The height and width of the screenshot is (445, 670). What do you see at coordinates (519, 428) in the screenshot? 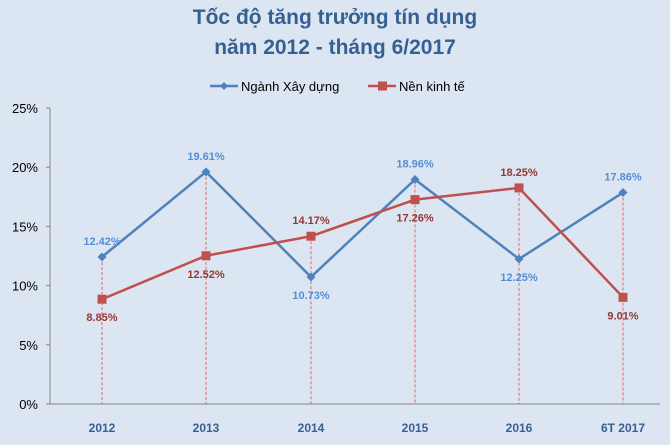
I see `x-tick-label: 2016` at bounding box center [519, 428].